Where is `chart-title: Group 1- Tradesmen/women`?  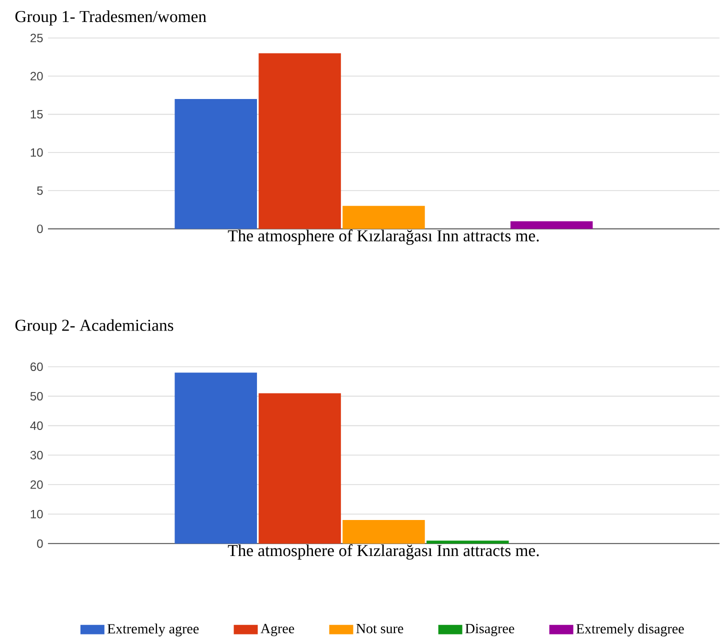
chart-title: Group 1- Tradesmen/women is located at coordinates (110, 18).